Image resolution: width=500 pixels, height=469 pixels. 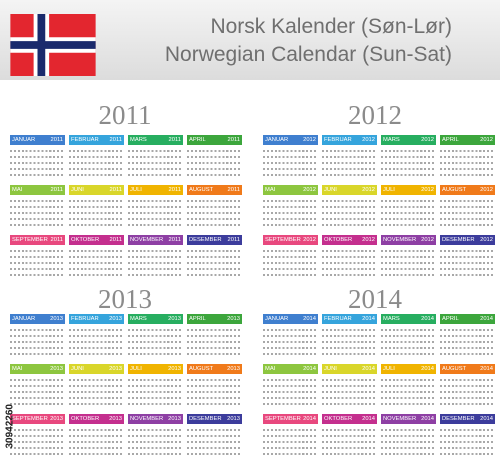 What do you see at coordinates (214, 419) in the screenshot?
I see `month-header: DESEMBER 2013` at bounding box center [214, 419].